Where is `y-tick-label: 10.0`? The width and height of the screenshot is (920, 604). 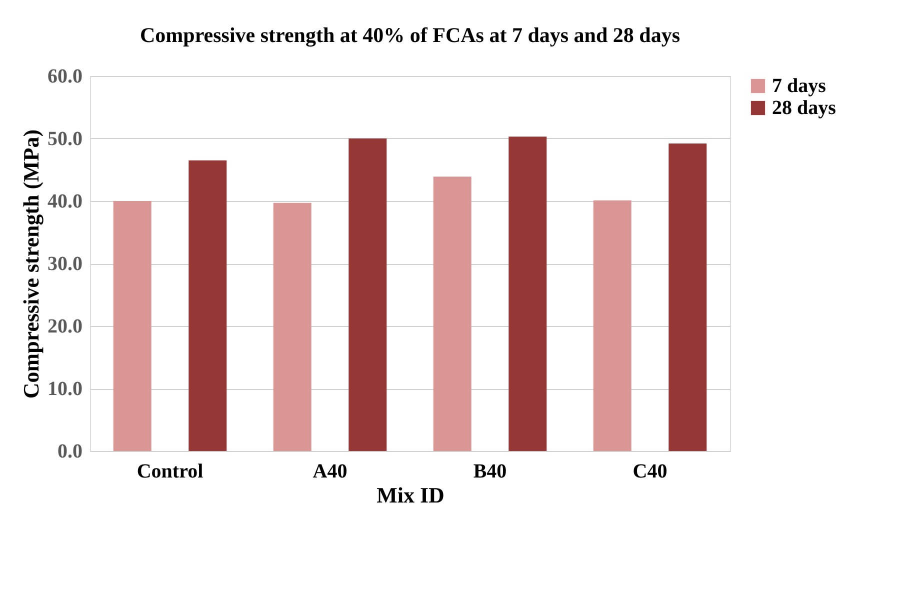 y-tick-label: 10.0 is located at coordinates (65, 389).